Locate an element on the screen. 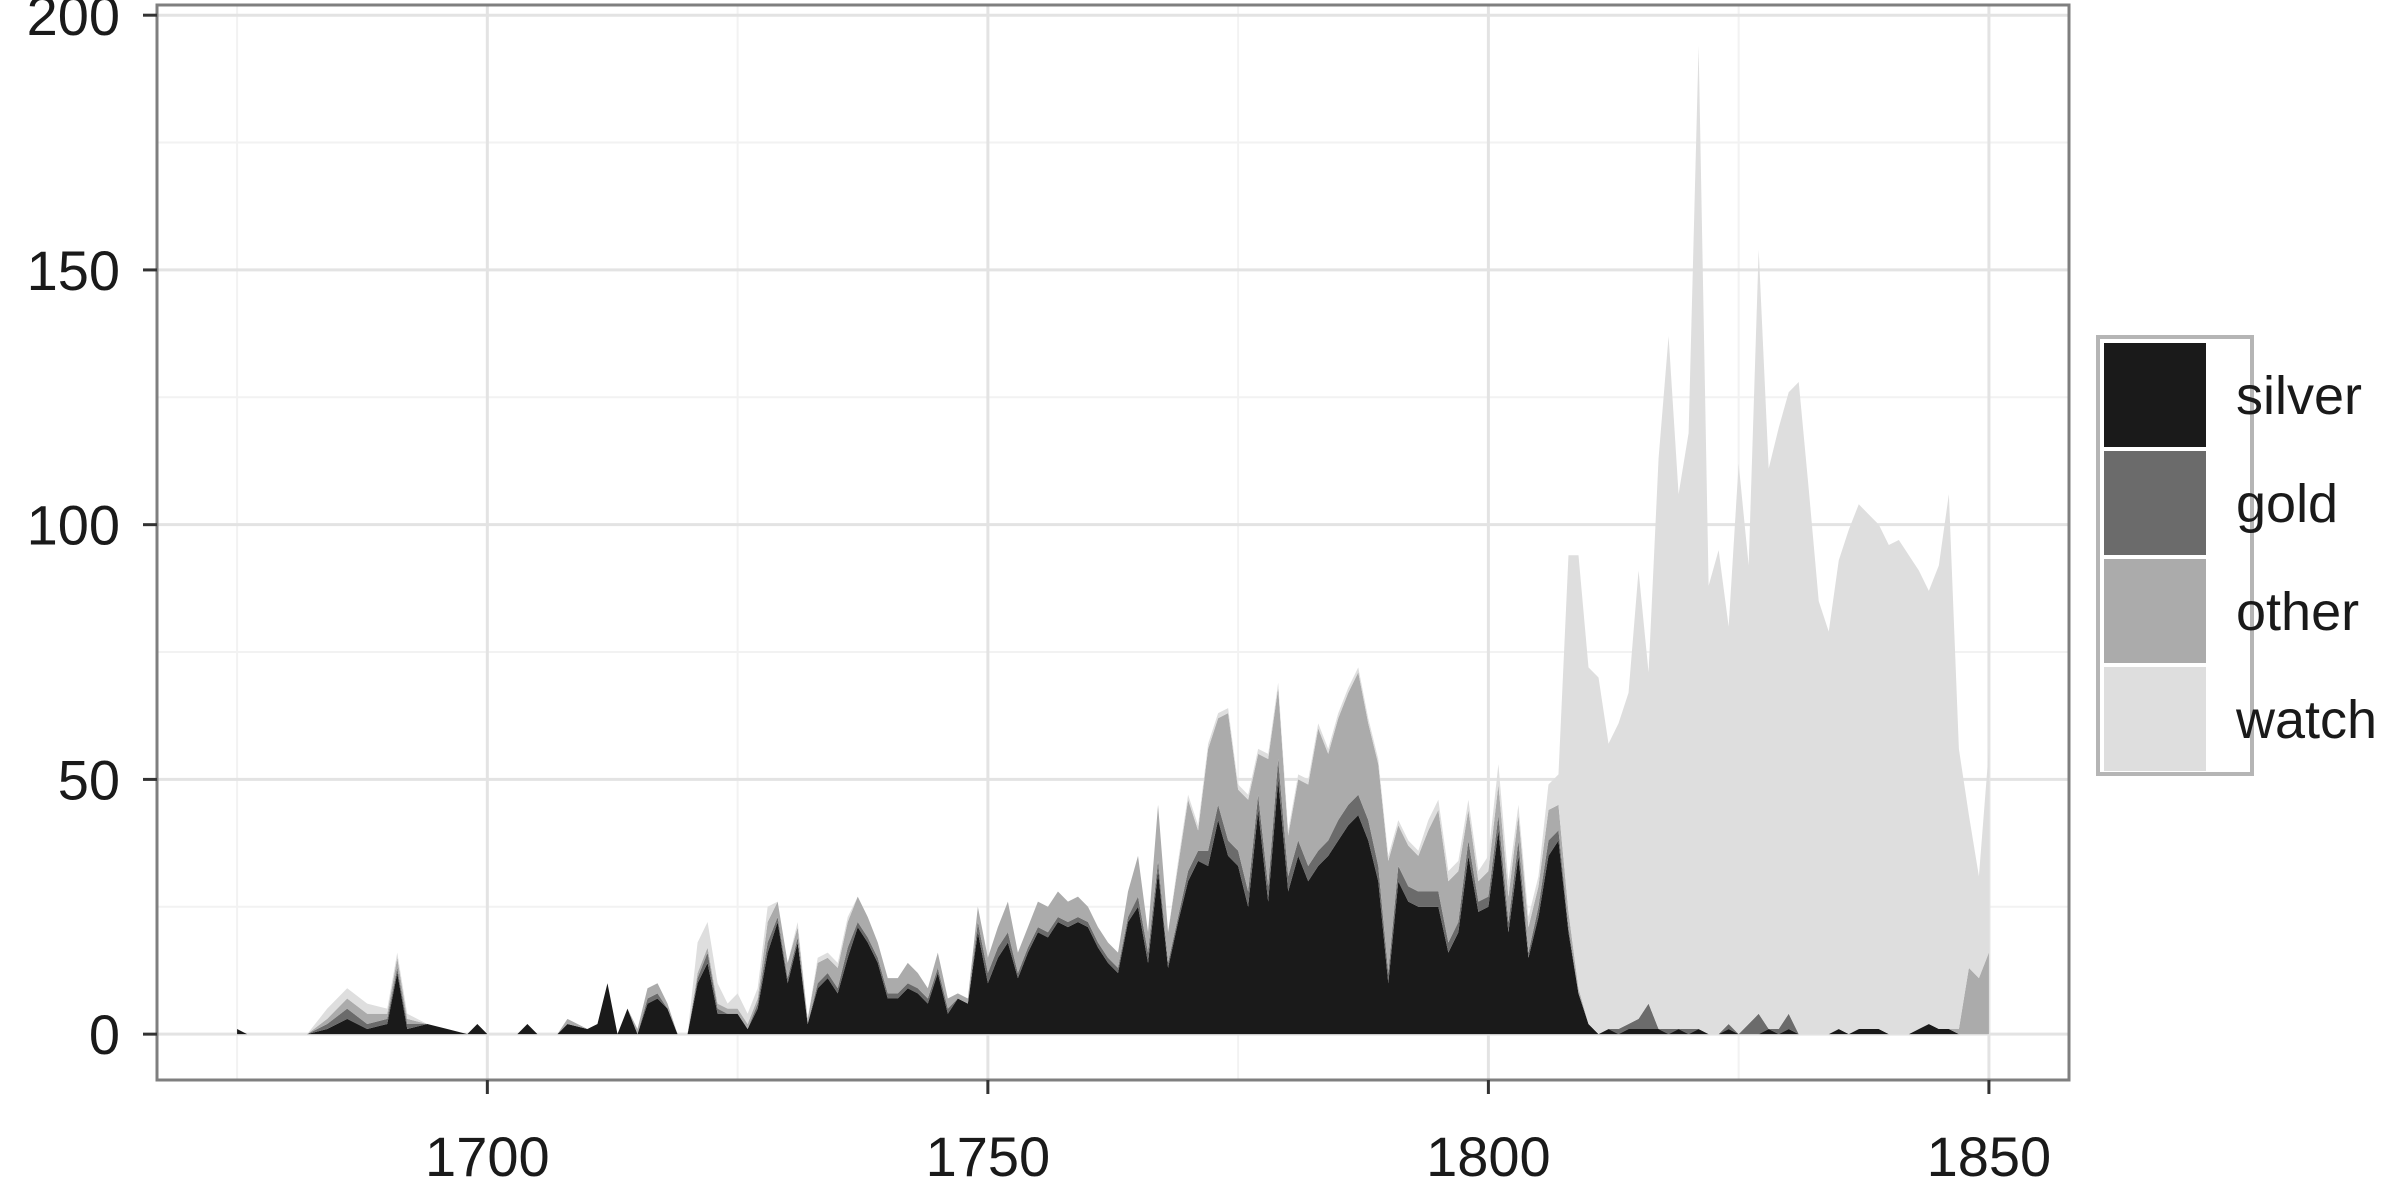 This screenshot has width=2394, height=1183. y-tick-label: 0 is located at coordinates (104, 1034).